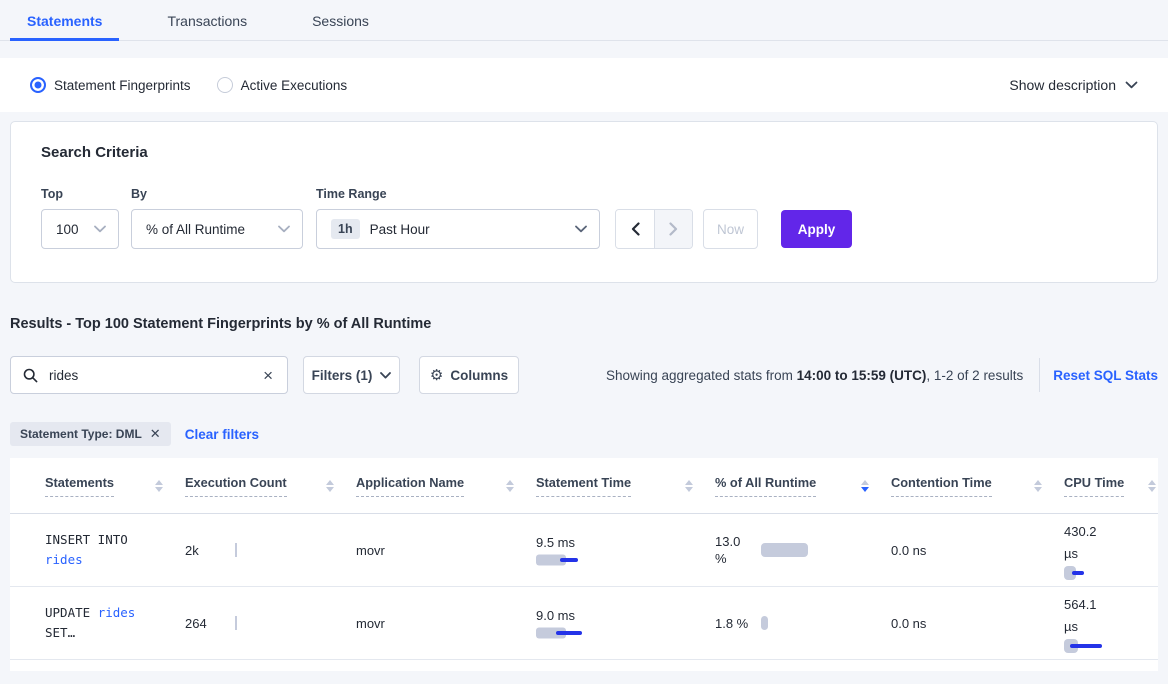 Image resolution: width=1168 pixels, height=684 pixels. Describe the element at coordinates (351, 375) in the screenshot. I see `filters-button: Filters (1)` at that location.